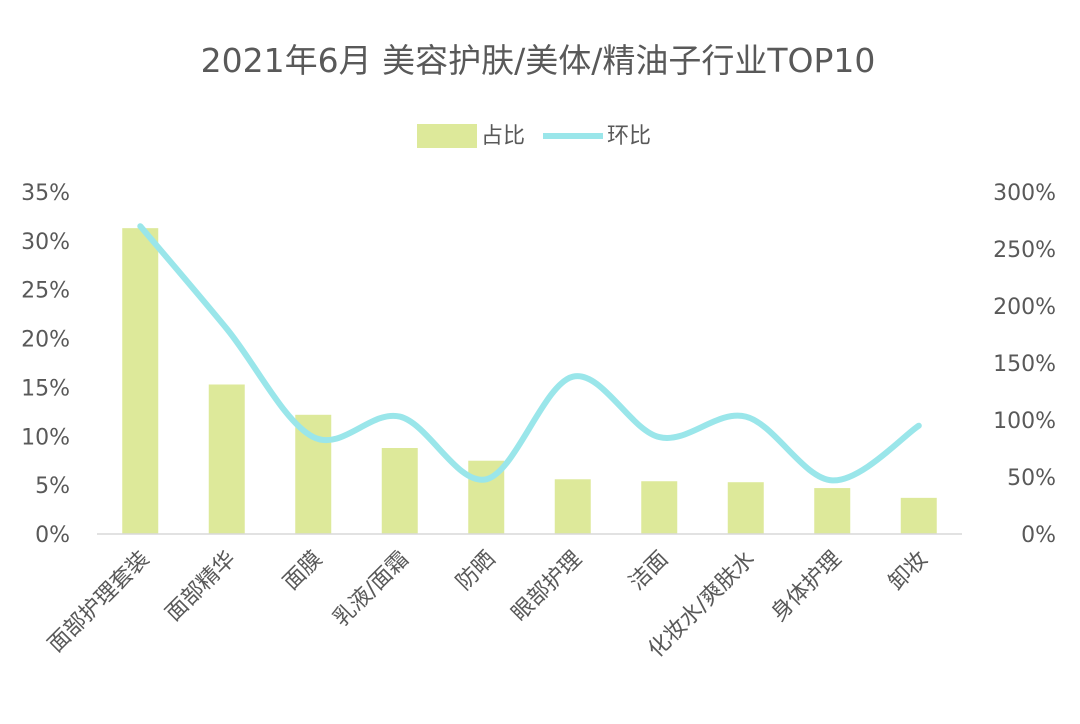 This screenshot has height=724, width=1080. What do you see at coordinates (45, 193) in the screenshot?
I see `left-axis-tick-label: 35%` at bounding box center [45, 193].